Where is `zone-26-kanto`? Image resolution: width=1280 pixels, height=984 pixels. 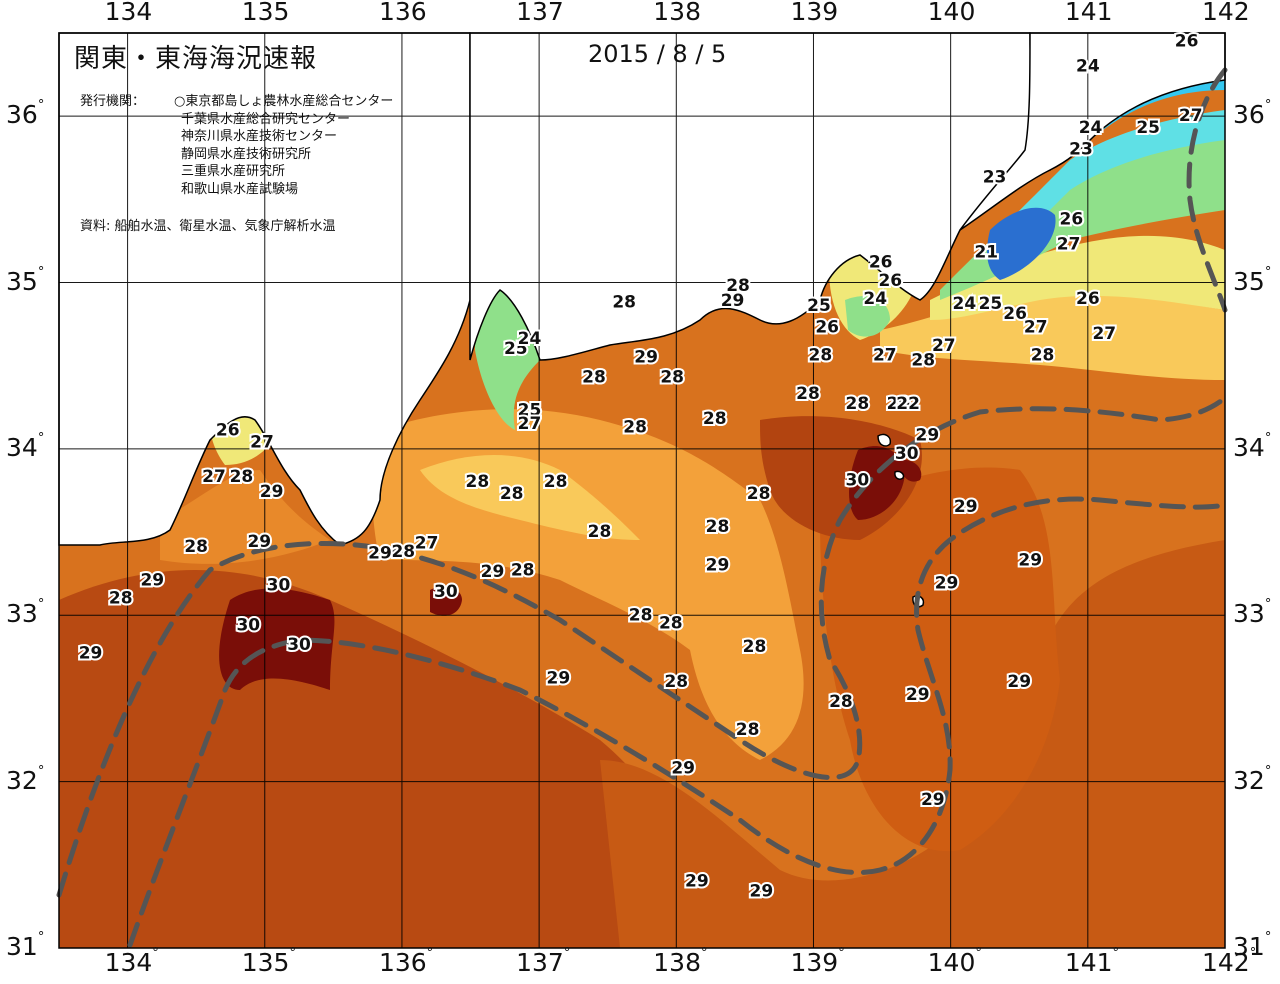 zone-26-kanto is located at coordinates (1077, 277).